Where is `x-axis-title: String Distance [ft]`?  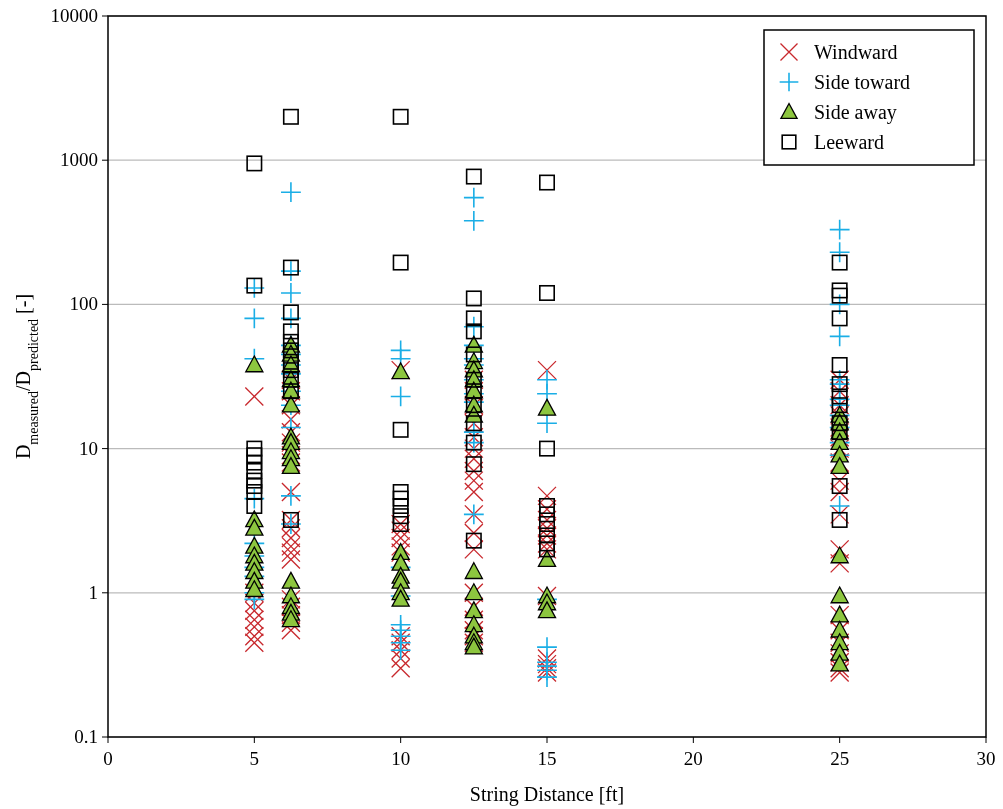
x-axis-title: String Distance [ft] is located at coordinates (547, 794).